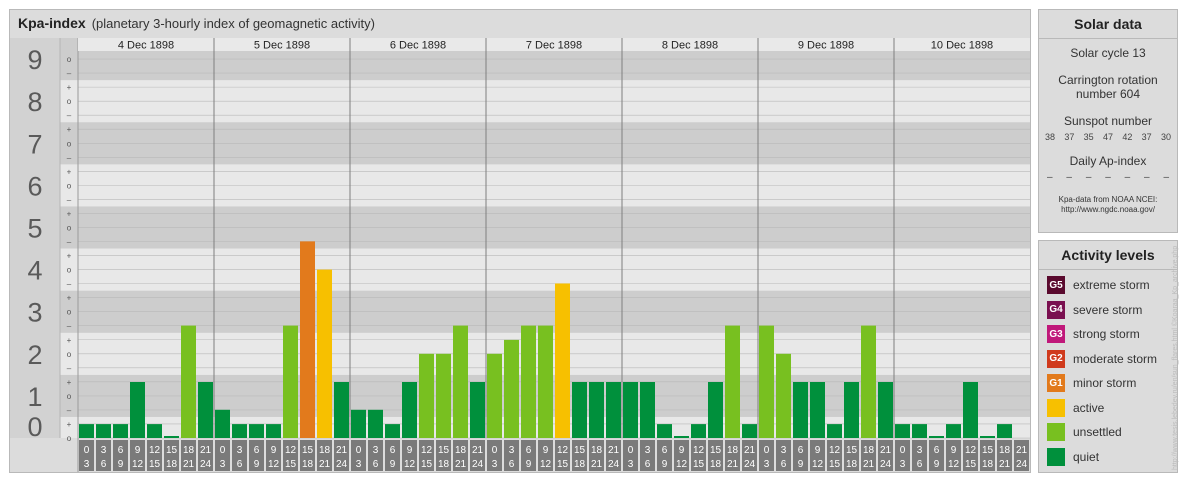 The height and width of the screenshot is (480, 1184). What do you see at coordinates (1165, 137) in the screenshot?
I see `sunspot-value: 30` at bounding box center [1165, 137].